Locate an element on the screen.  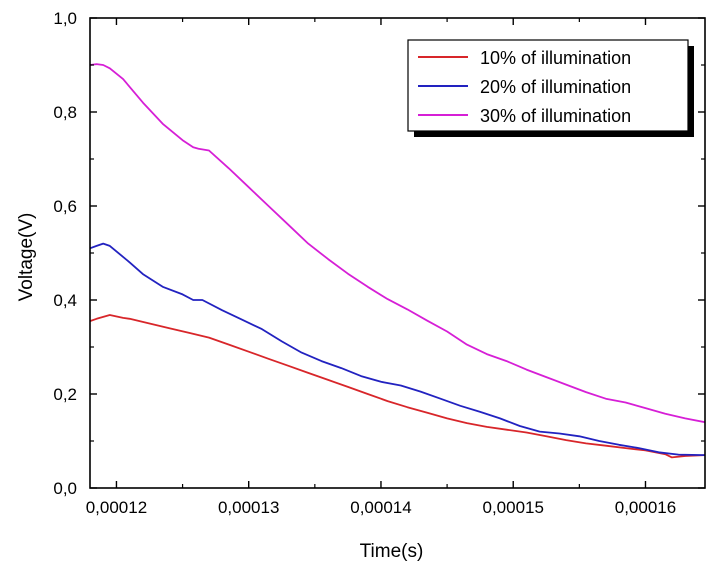
y-tick-label: 0,4 is located at coordinates (65, 300).